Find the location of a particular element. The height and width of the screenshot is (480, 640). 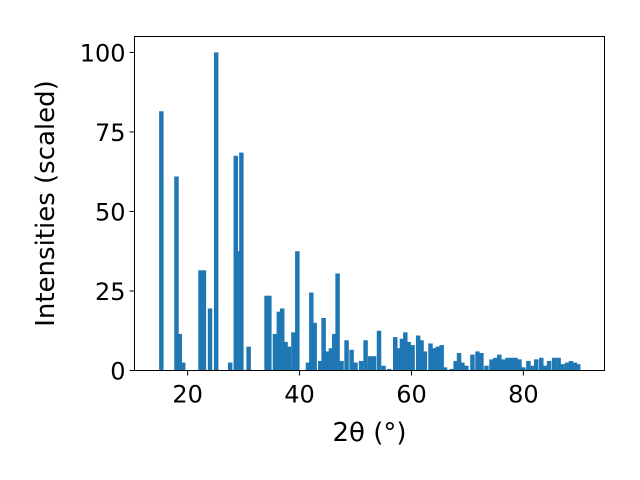

x-tick-label: 60 is located at coordinates (411, 395).